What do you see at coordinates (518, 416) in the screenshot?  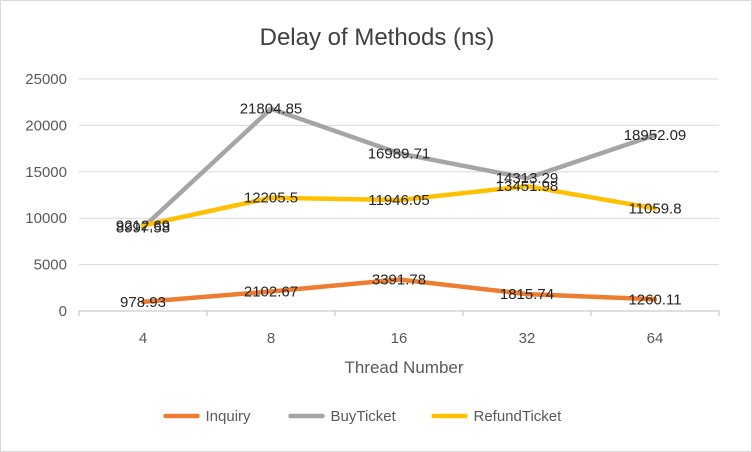 I see `legend-label: RefundTicket` at bounding box center [518, 416].